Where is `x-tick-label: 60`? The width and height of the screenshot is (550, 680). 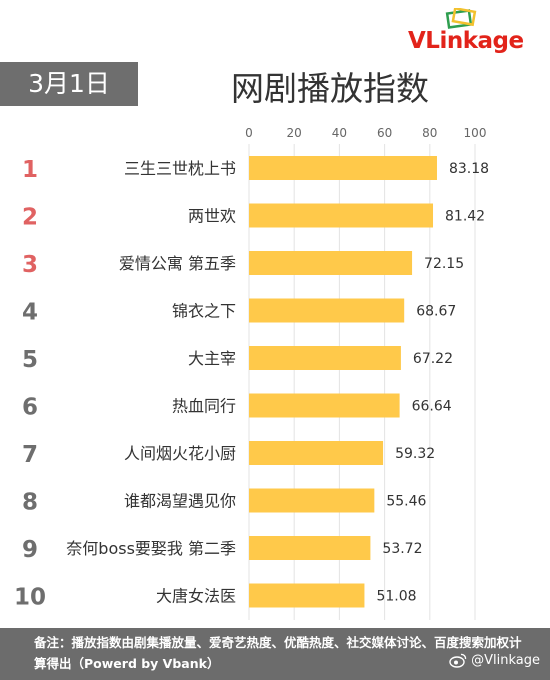 x-tick-label: 60 is located at coordinates (384, 133).